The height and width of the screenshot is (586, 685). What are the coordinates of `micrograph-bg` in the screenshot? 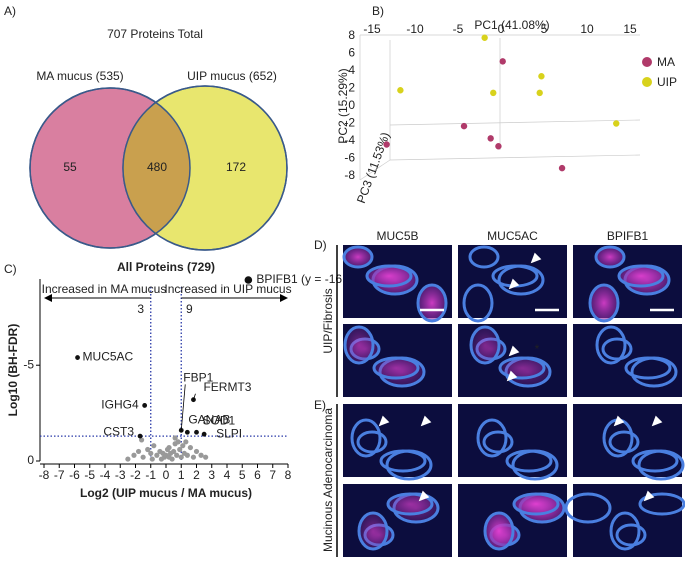 It's located at (397, 440).